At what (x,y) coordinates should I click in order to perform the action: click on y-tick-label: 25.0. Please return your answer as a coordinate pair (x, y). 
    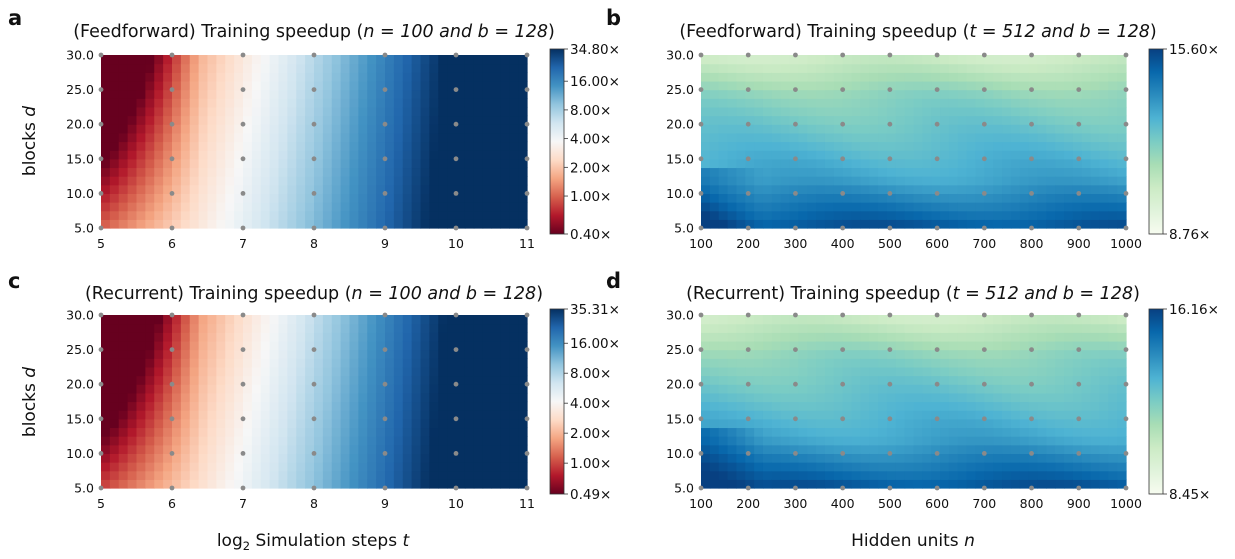
    Looking at the image, I should click on (680, 89).